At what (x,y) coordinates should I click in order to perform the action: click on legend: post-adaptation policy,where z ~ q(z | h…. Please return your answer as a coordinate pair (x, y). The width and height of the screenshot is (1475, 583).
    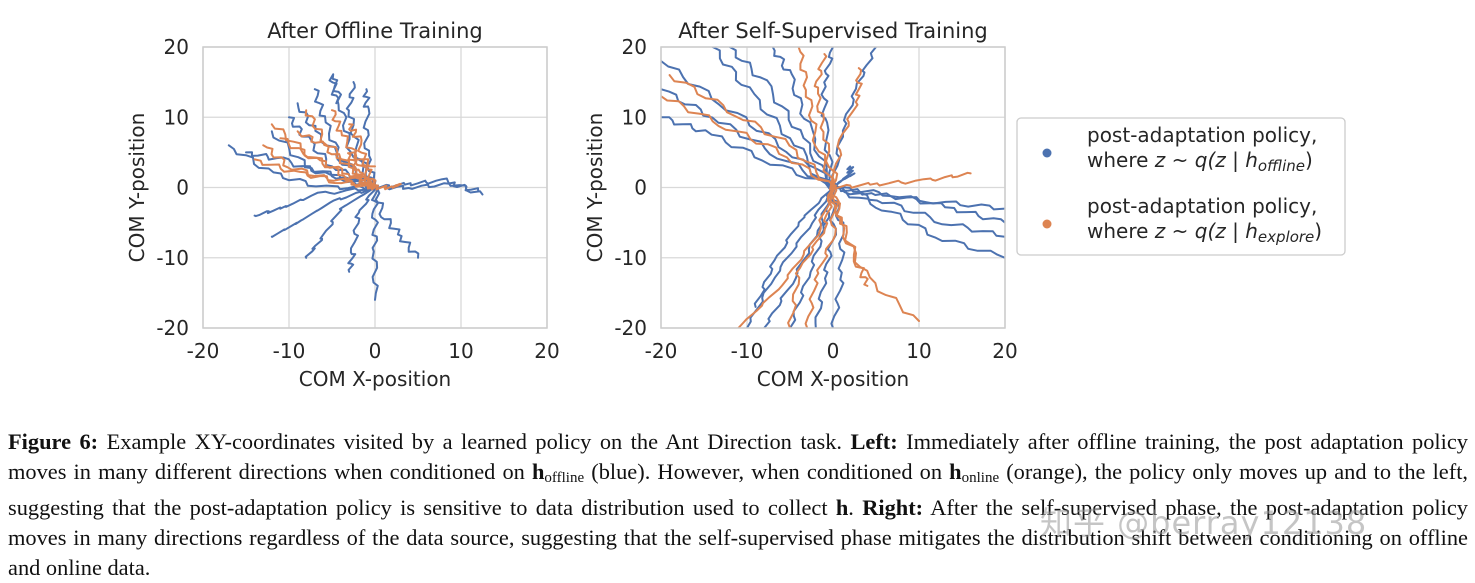
    Looking at the image, I should click on (1181, 186).